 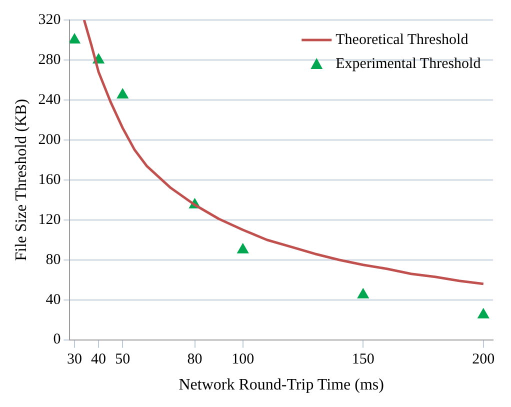 What do you see at coordinates (53, 300) in the screenshot?
I see `y-tick-label: 40` at bounding box center [53, 300].